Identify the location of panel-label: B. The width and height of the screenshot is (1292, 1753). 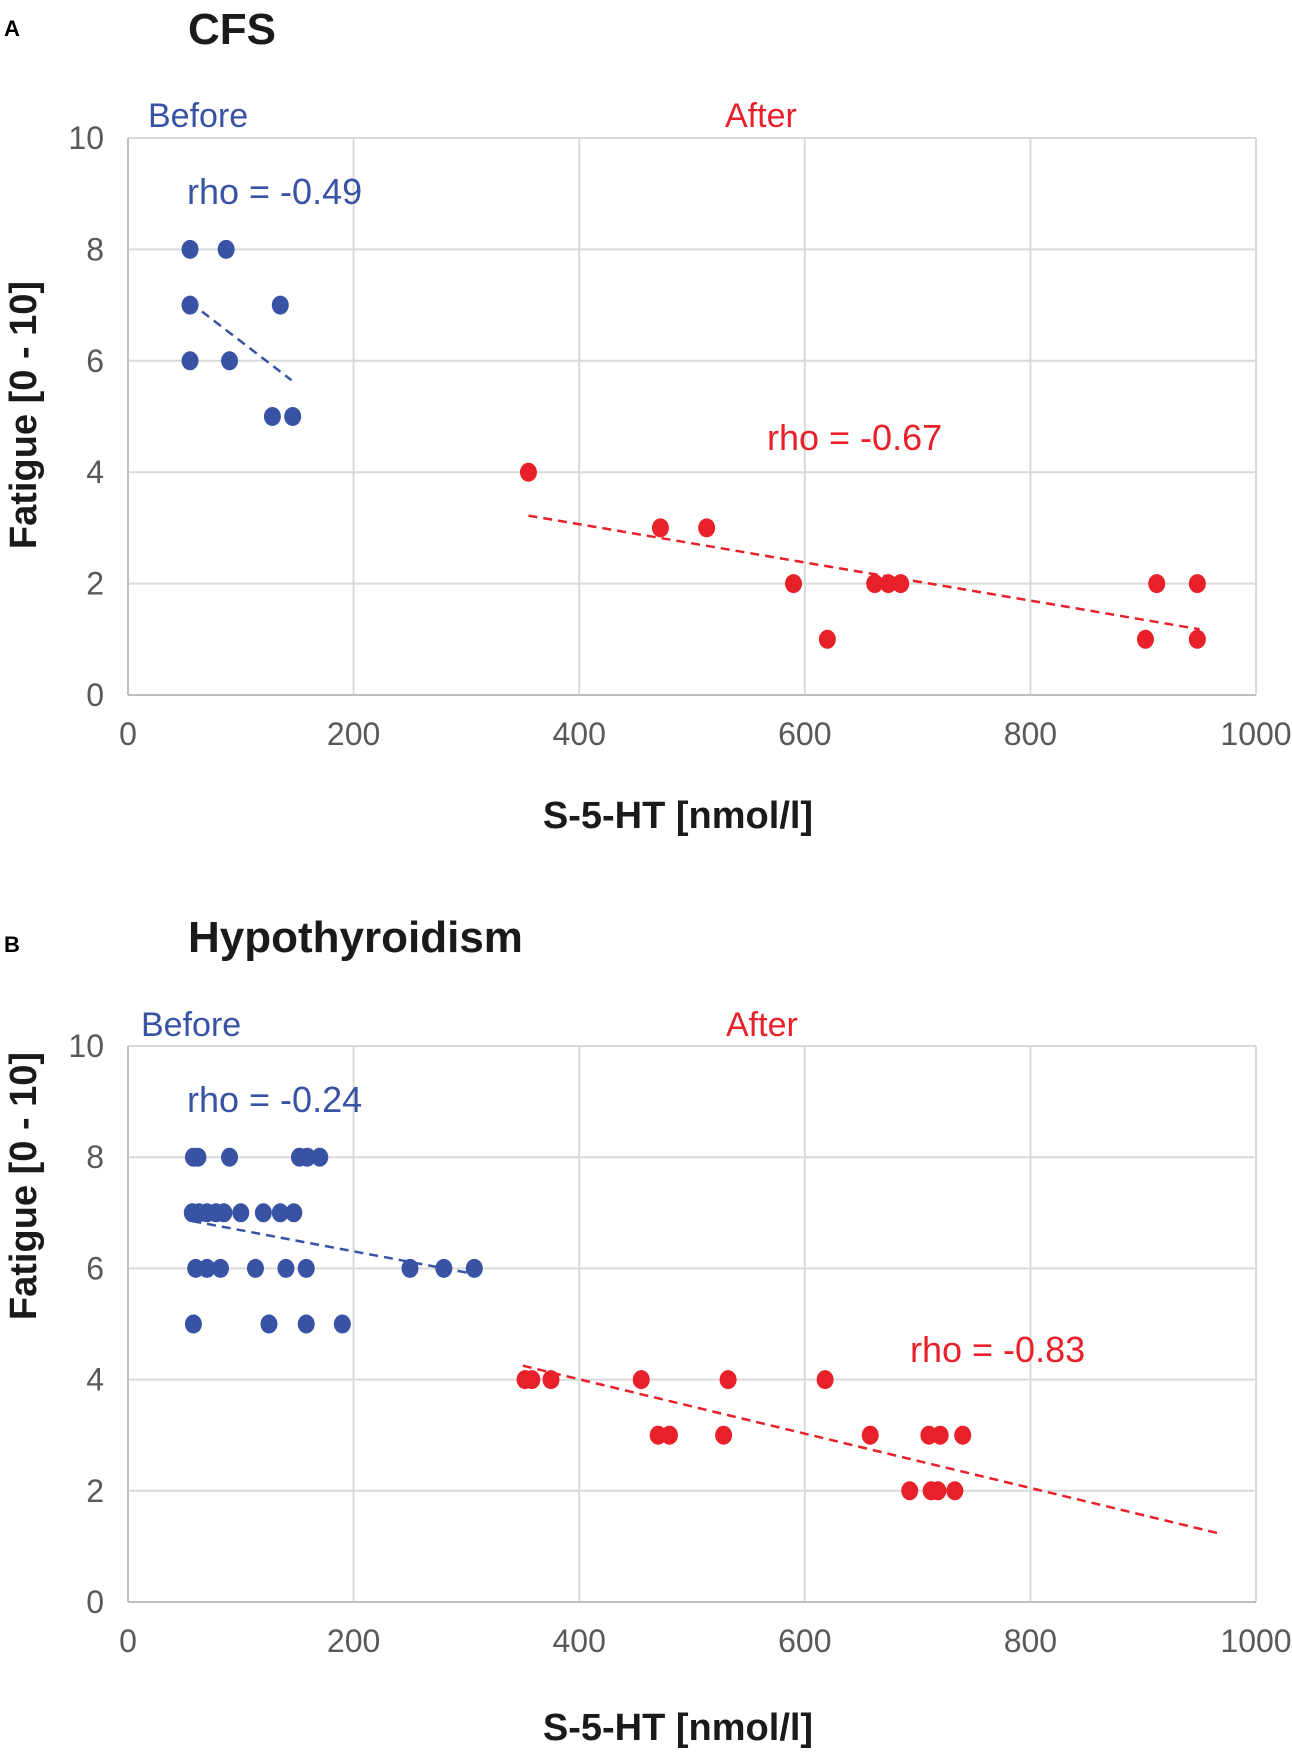
(12, 944).